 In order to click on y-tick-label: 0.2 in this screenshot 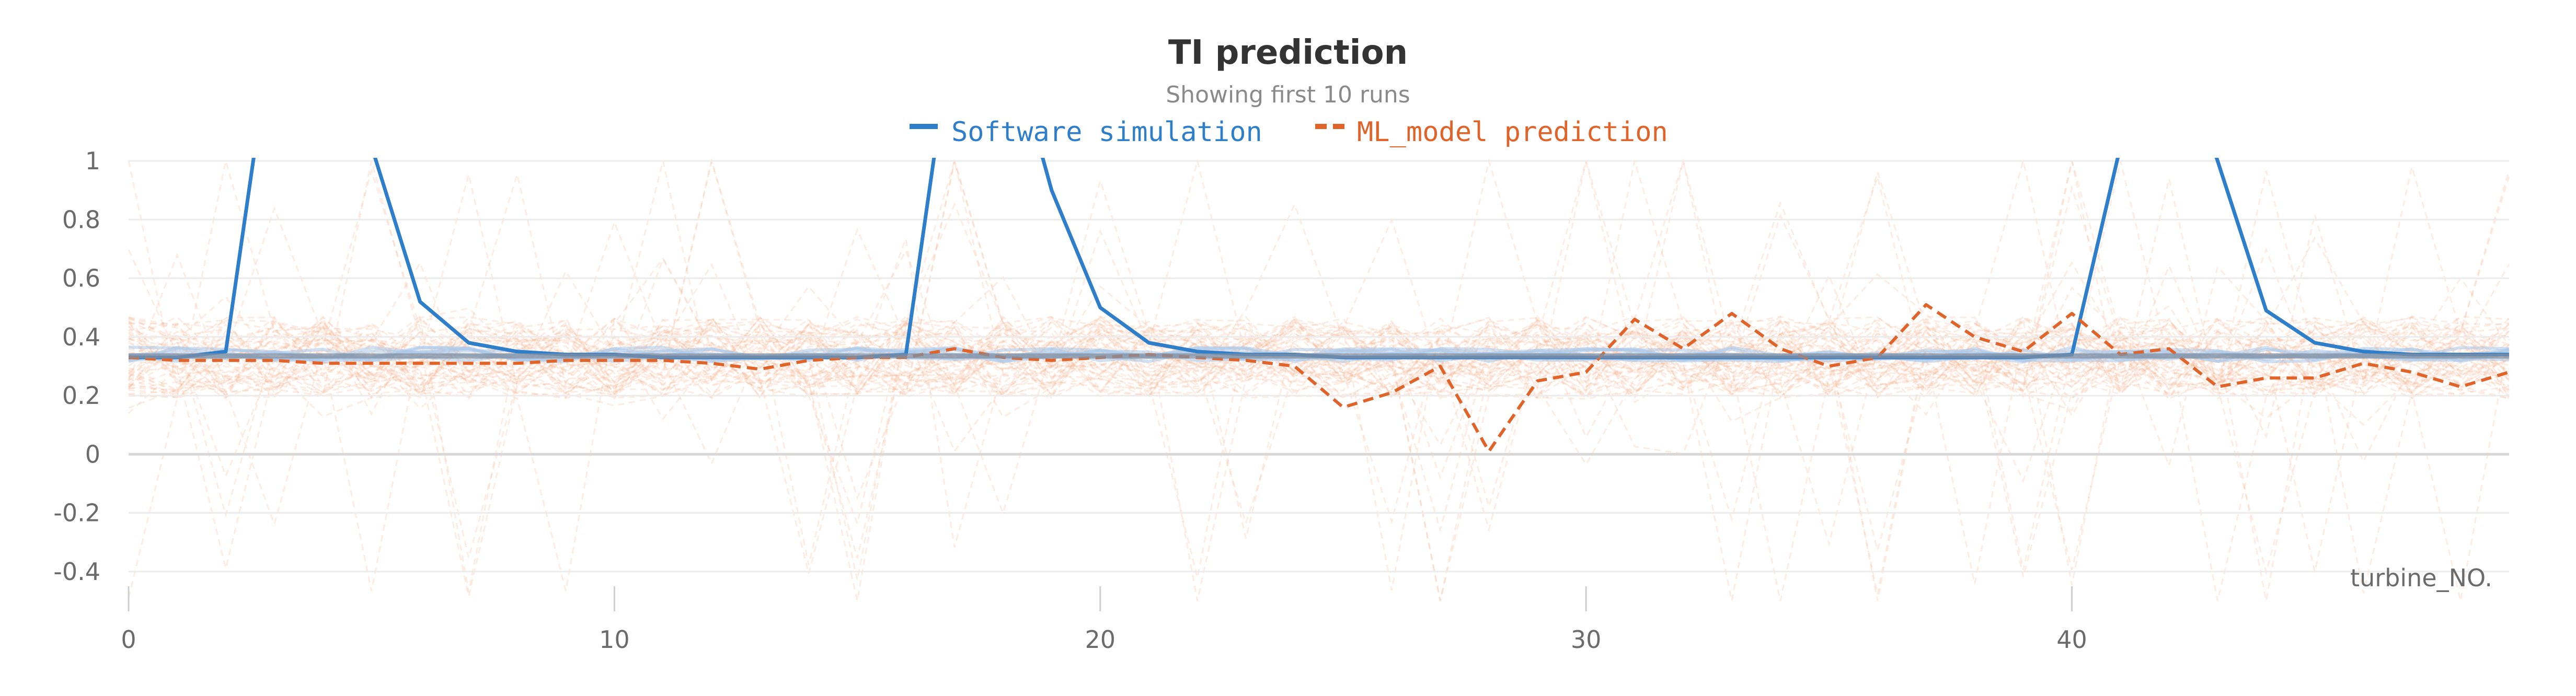, I will do `click(81, 395)`.